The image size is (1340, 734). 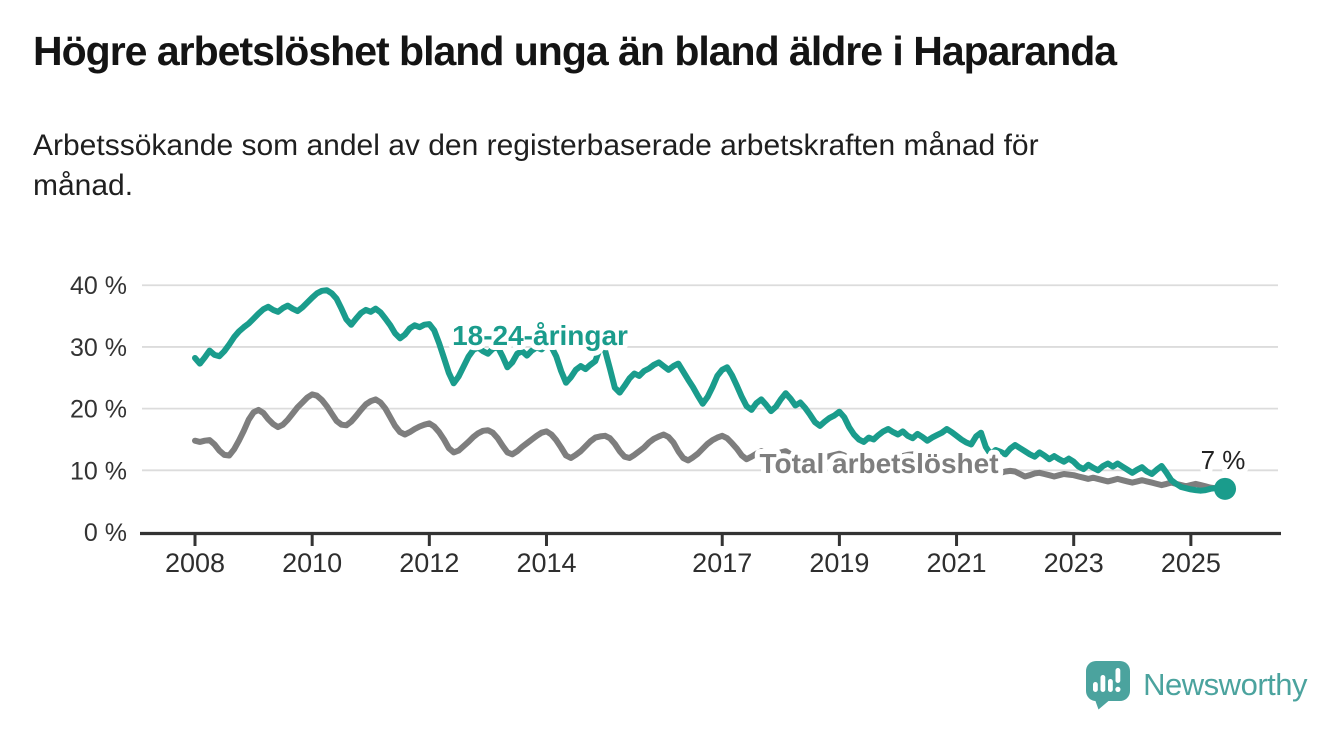 What do you see at coordinates (195, 563) in the screenshot?
I see `x-axis-label-2008: 2008` at bounding box center [195, 563].